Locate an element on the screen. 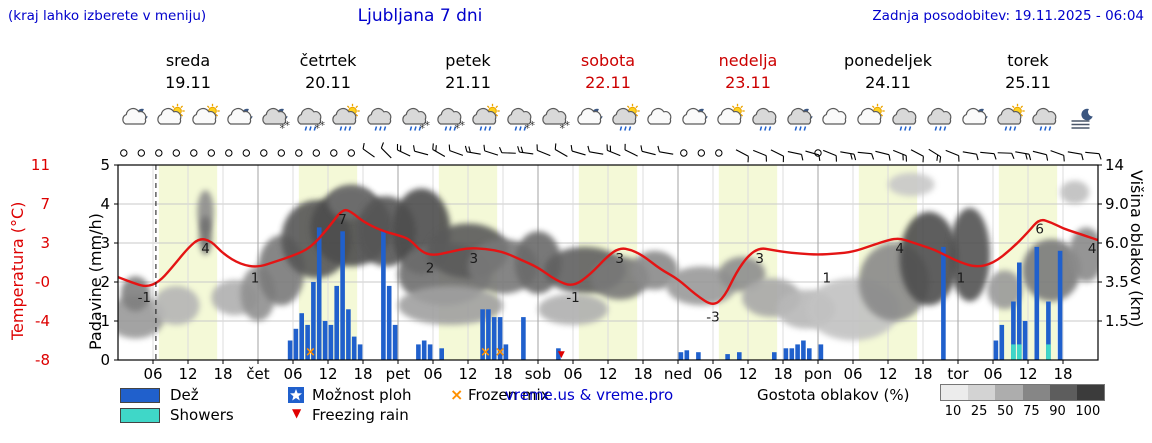  svg-text: 24.11 is located at coordinates (888, 82).